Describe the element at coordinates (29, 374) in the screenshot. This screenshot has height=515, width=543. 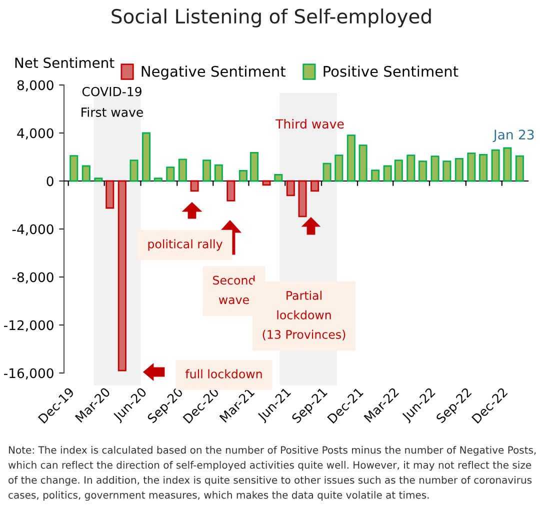
I see `y-tick-label: -16,000` at that location.